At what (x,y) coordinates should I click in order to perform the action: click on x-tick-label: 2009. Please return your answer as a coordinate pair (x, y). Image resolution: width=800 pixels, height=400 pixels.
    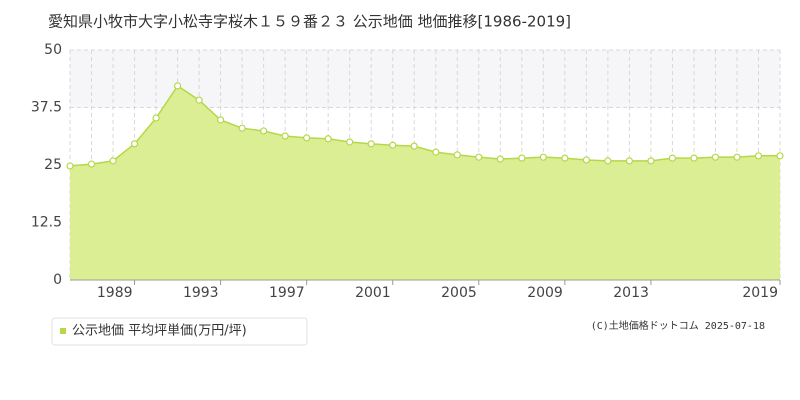
    Looking at the image, I should click on (545, 293).